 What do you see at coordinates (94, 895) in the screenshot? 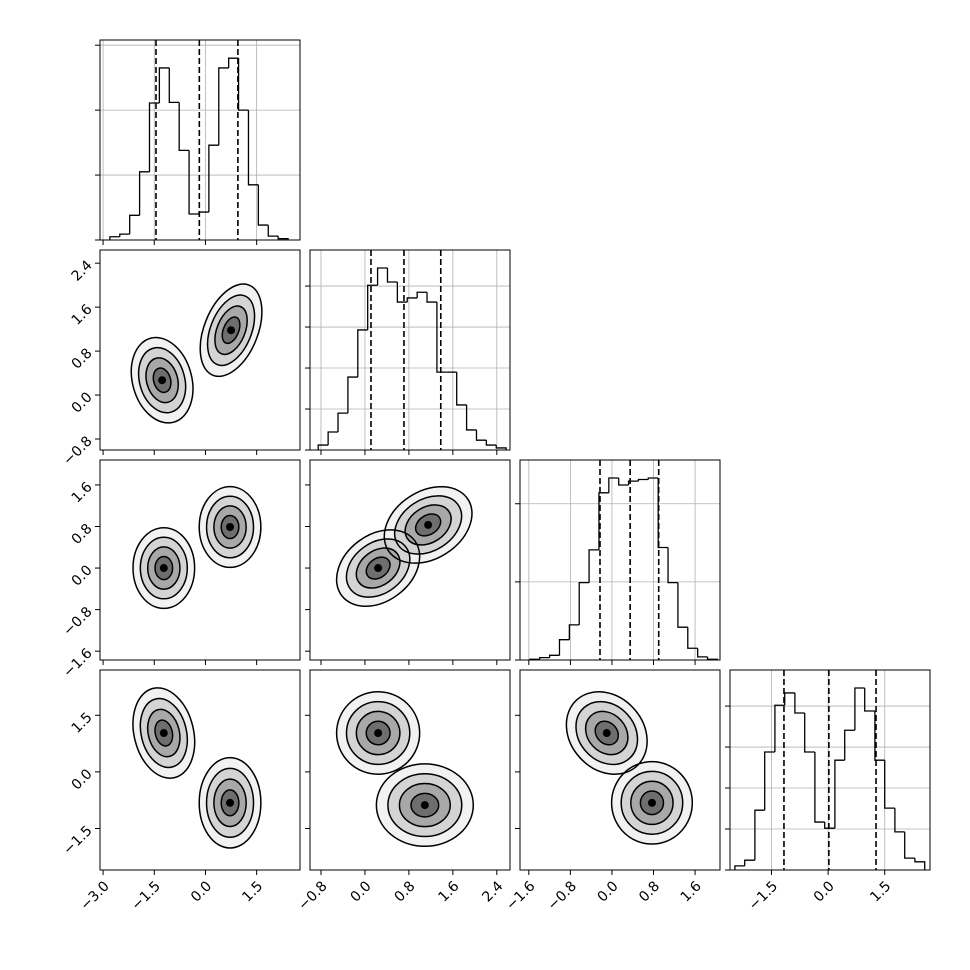
I see `x-tick-label: −3.0` at bounding box center [94, 895].